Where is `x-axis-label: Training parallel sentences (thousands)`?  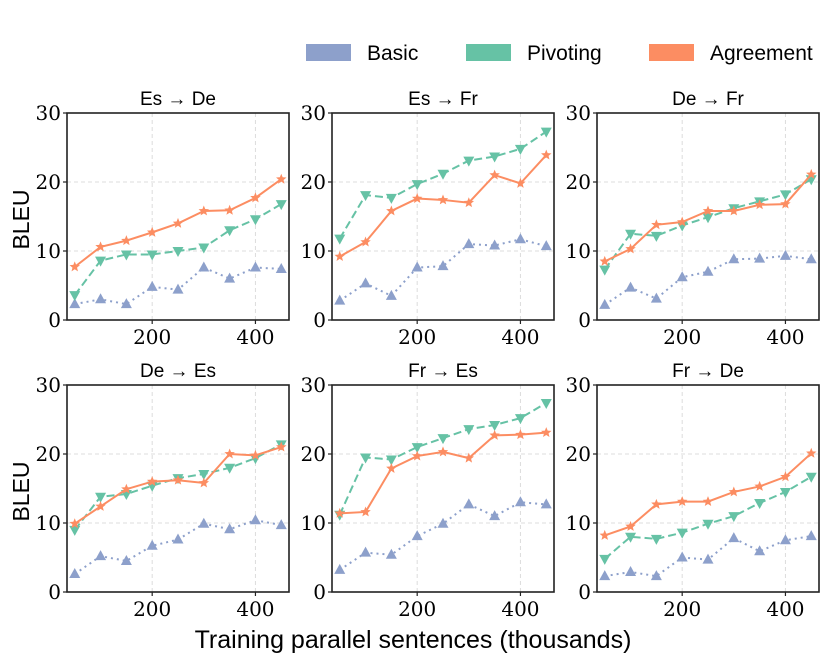 x-axis-label: Training parallel sentences (thousands) is located at coordinates (413, 640).